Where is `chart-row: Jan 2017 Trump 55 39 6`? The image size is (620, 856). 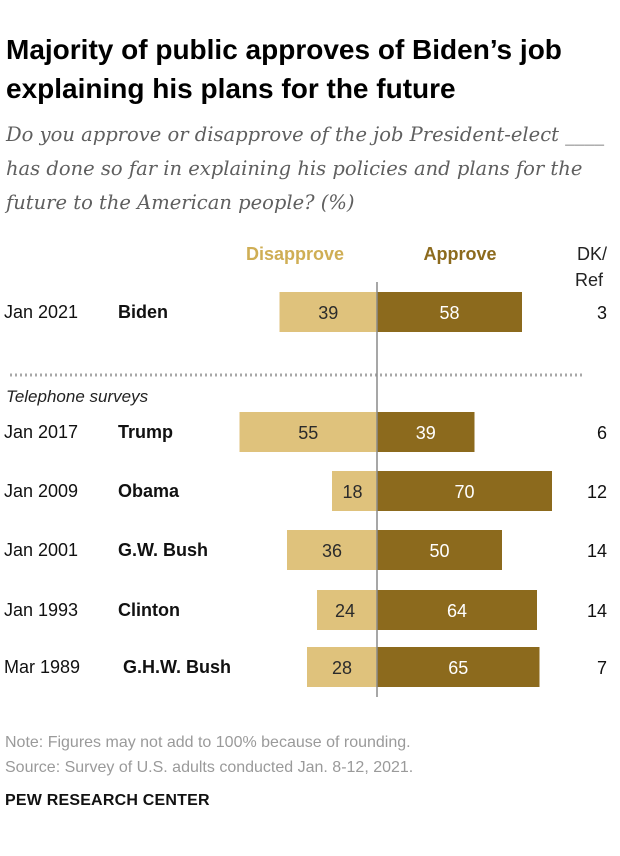
chart-row: Jan 2017 Trump 55 39 6 is located at coordinates (305, 432).